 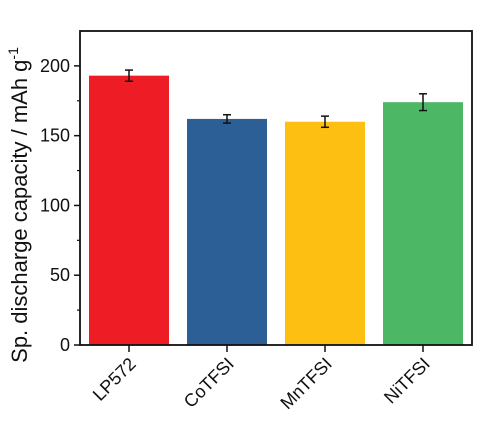 What do you see at coordinates (55, 136) in the screenshot?
I see `y-tick-label-150: 150` at bounding box center [55, 136].